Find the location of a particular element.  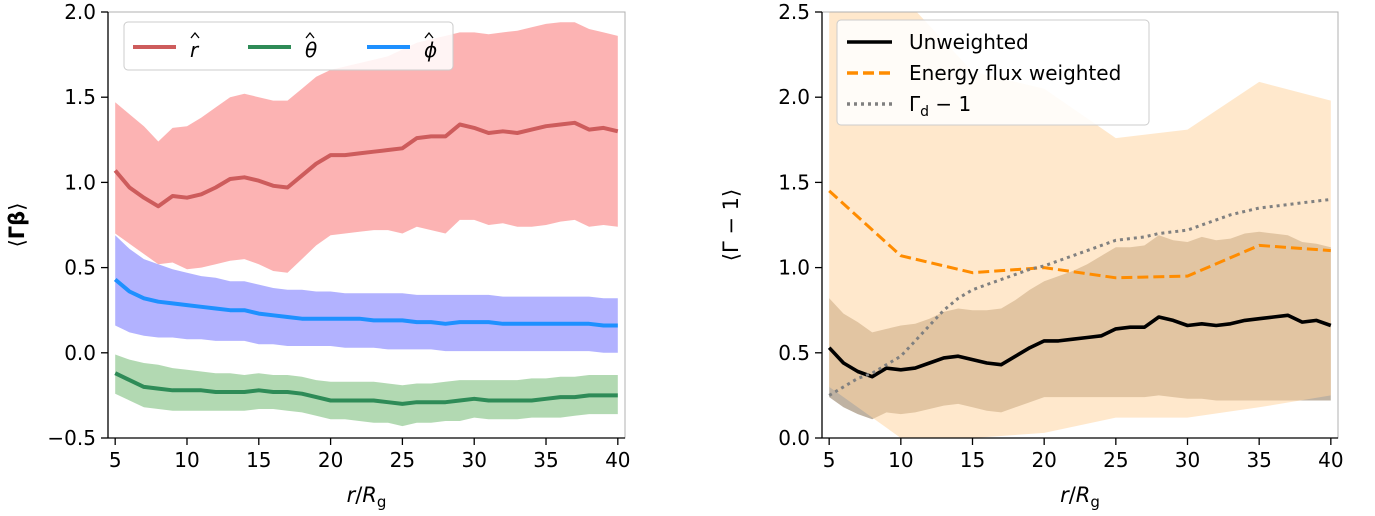

legend-label-1-hat is located at coordinates (195, 35).